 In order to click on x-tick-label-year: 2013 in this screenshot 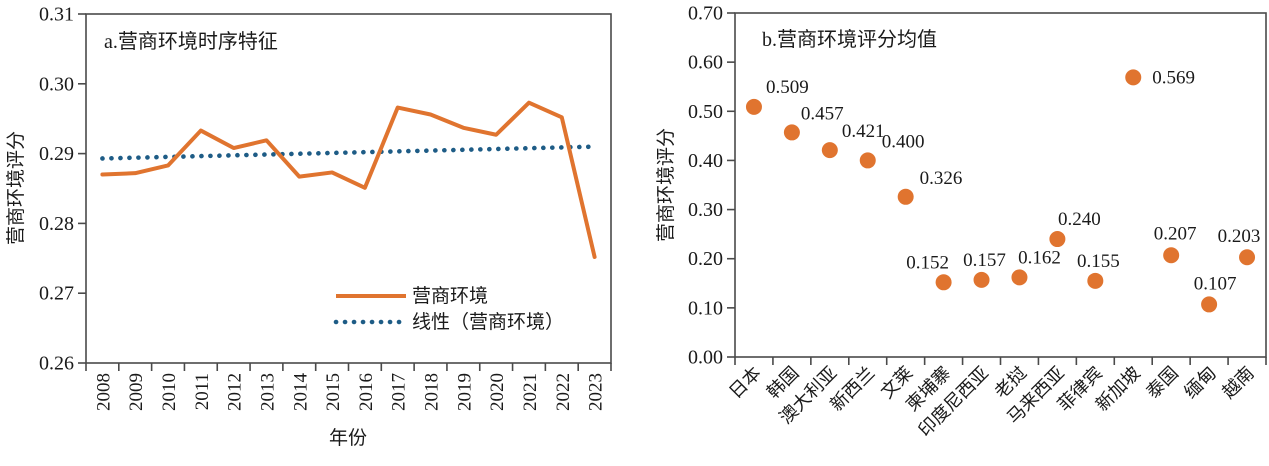, I will do `click(267, 392)`.